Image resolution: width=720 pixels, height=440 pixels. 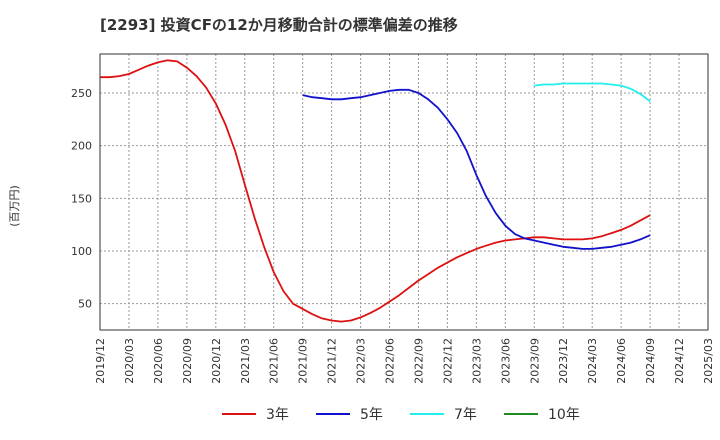 What do you see at coordinates (129, 361) in the screenshot?
I see `x-tick-label: 2020/03` at bounding box center [129, 361].